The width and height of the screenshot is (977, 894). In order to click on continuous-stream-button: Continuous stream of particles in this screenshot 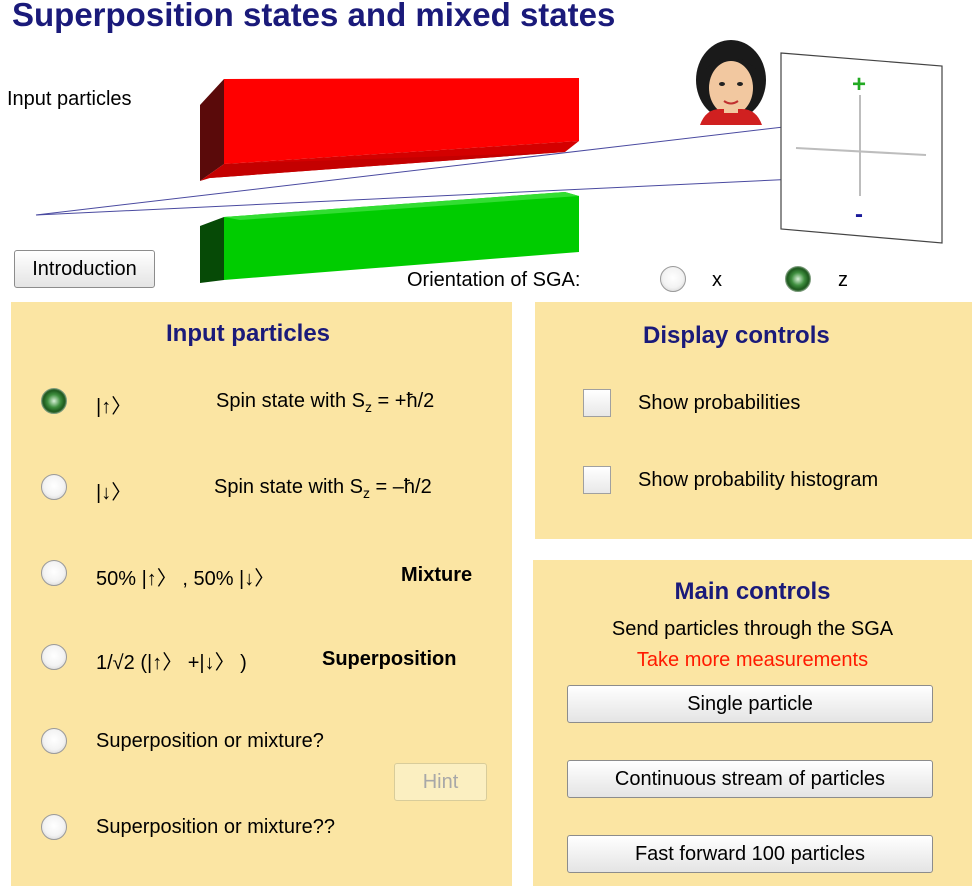, I will do `click(750, 779)`.